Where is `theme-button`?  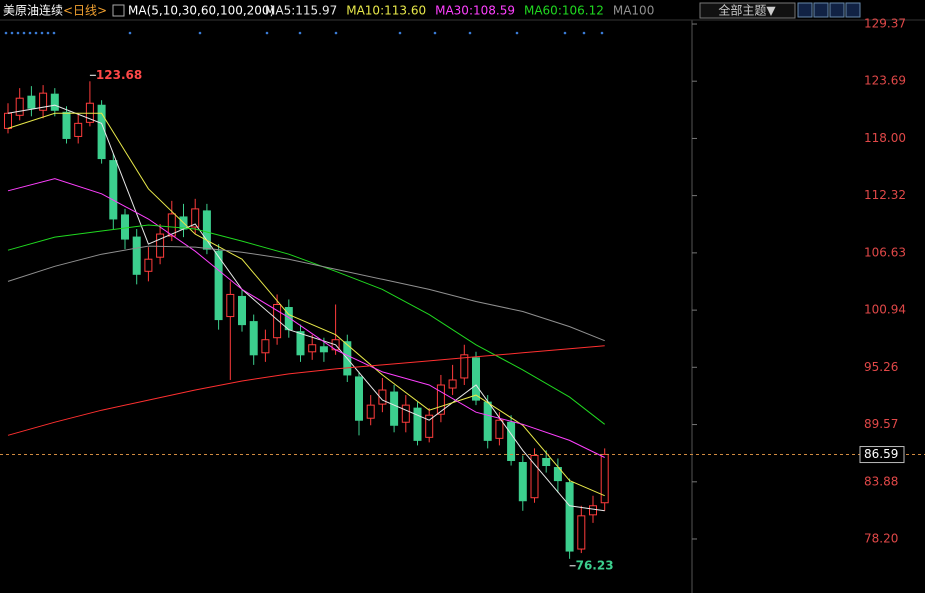
theme-button is located at coordinates (747, 10).